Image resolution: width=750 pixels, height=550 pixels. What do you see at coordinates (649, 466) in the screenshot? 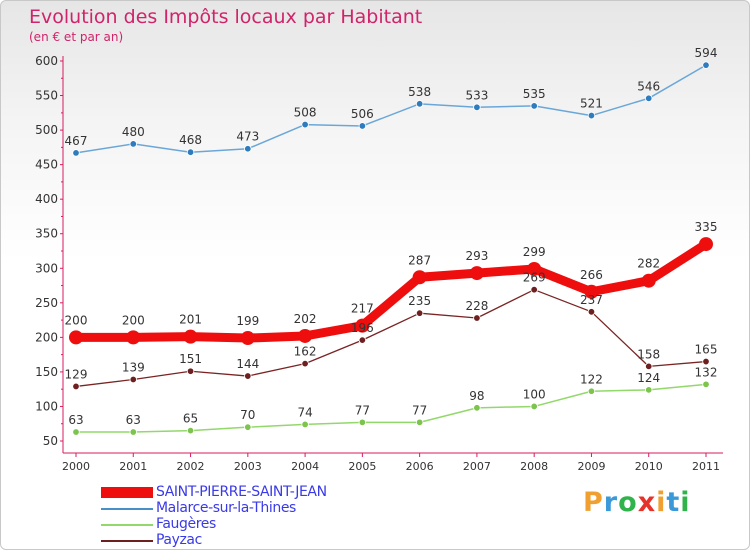
I see `x-tick-label: 2010` at bounding box center [649, 466].